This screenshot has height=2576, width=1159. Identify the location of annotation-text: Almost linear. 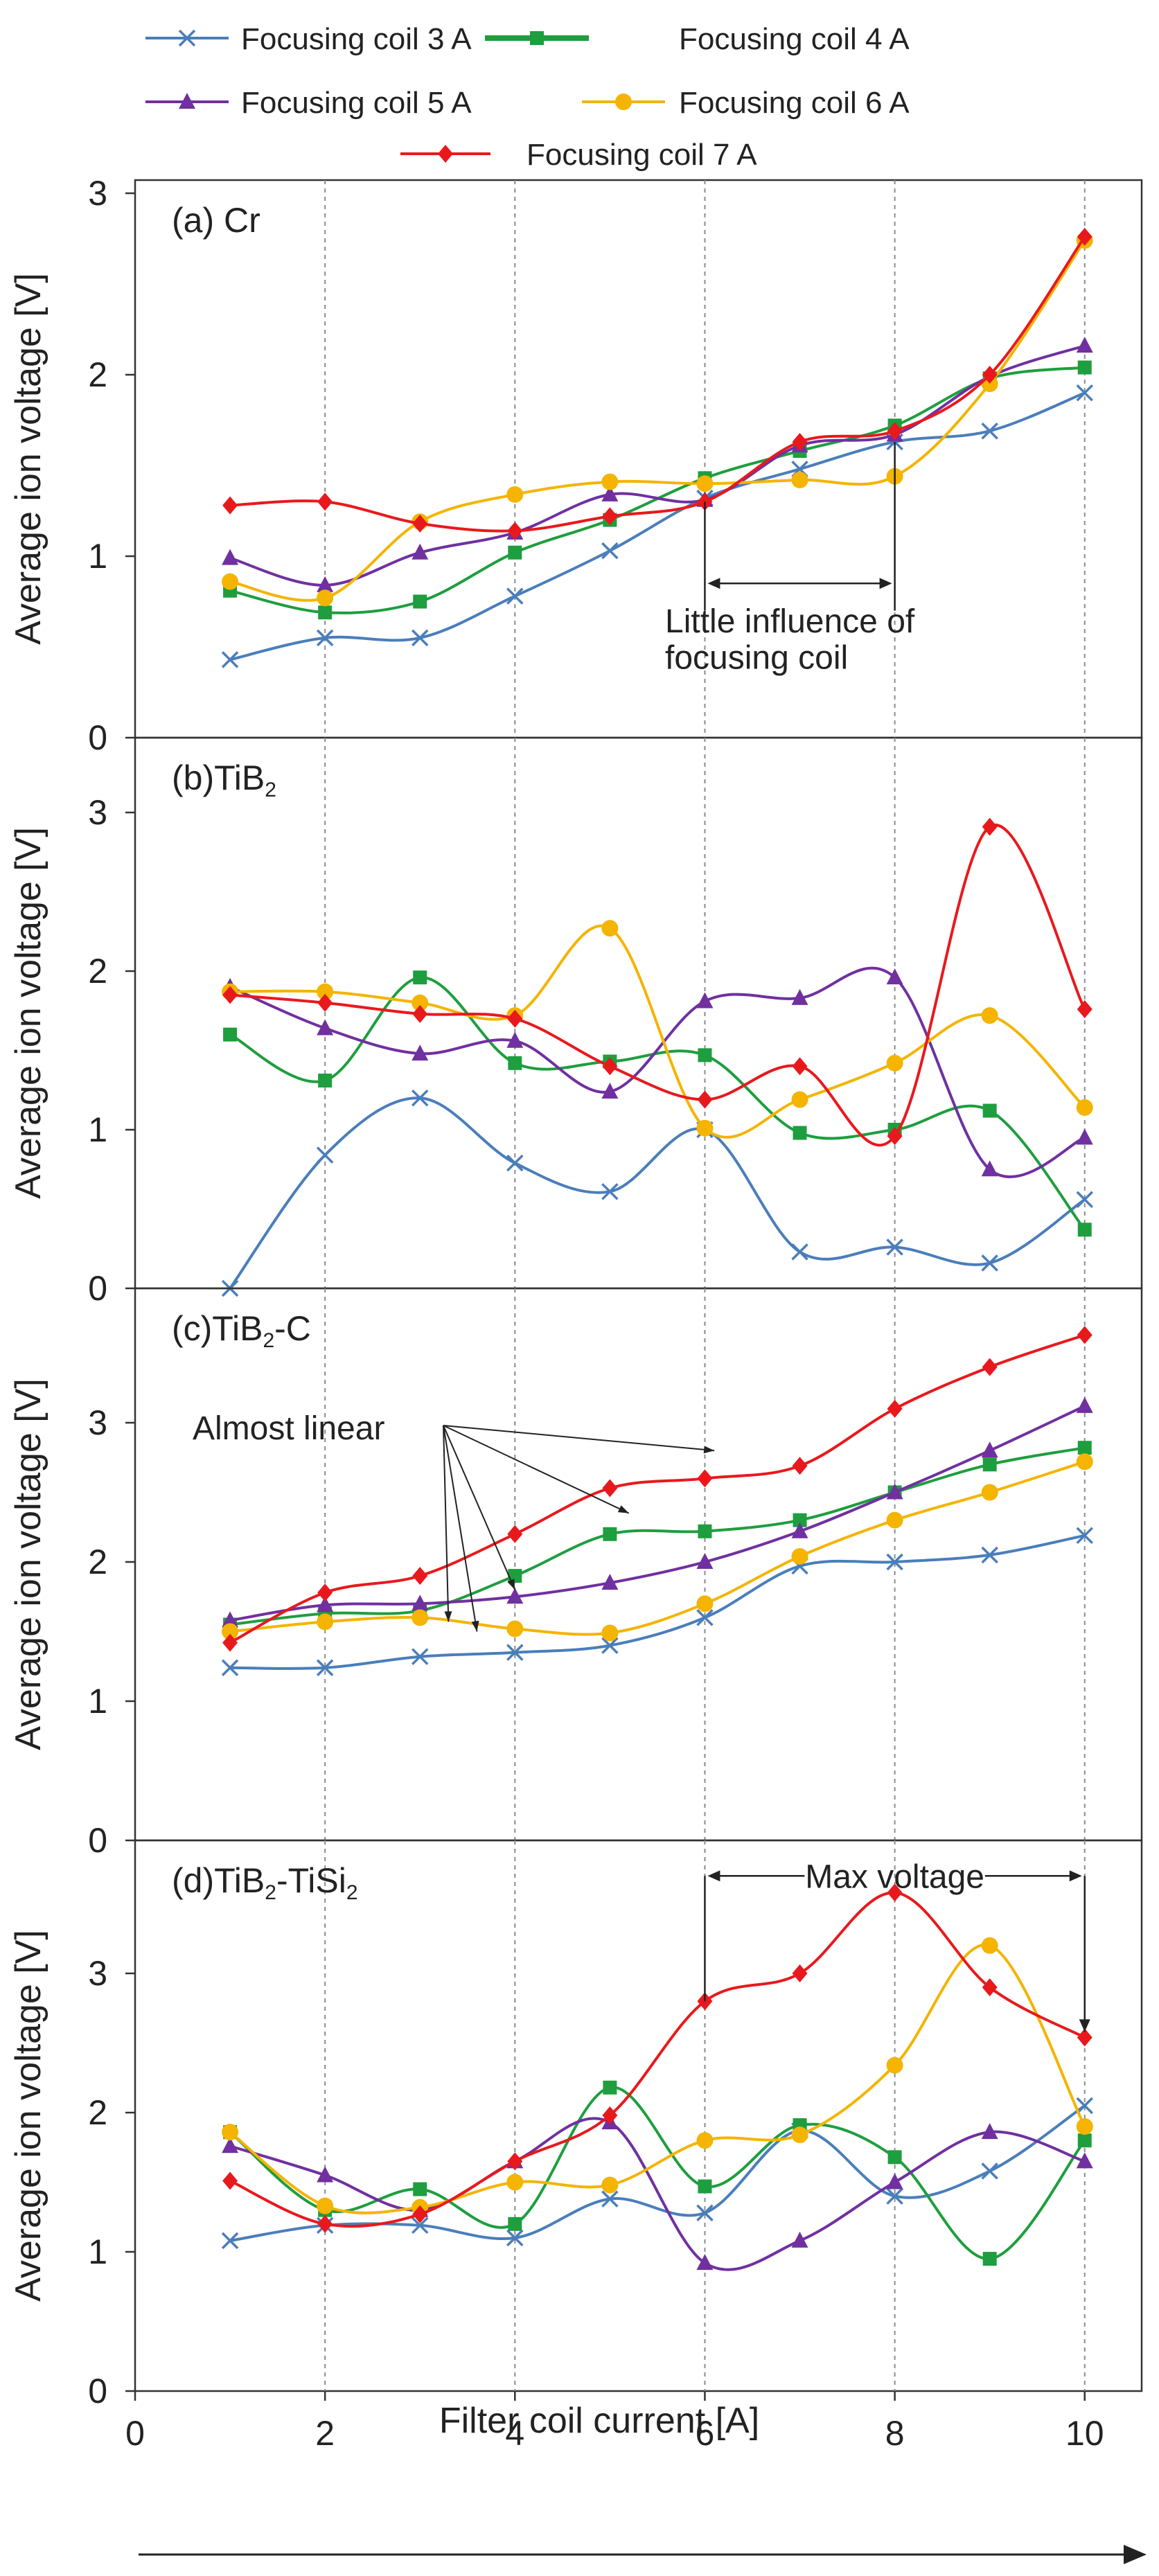
(288, 1428).